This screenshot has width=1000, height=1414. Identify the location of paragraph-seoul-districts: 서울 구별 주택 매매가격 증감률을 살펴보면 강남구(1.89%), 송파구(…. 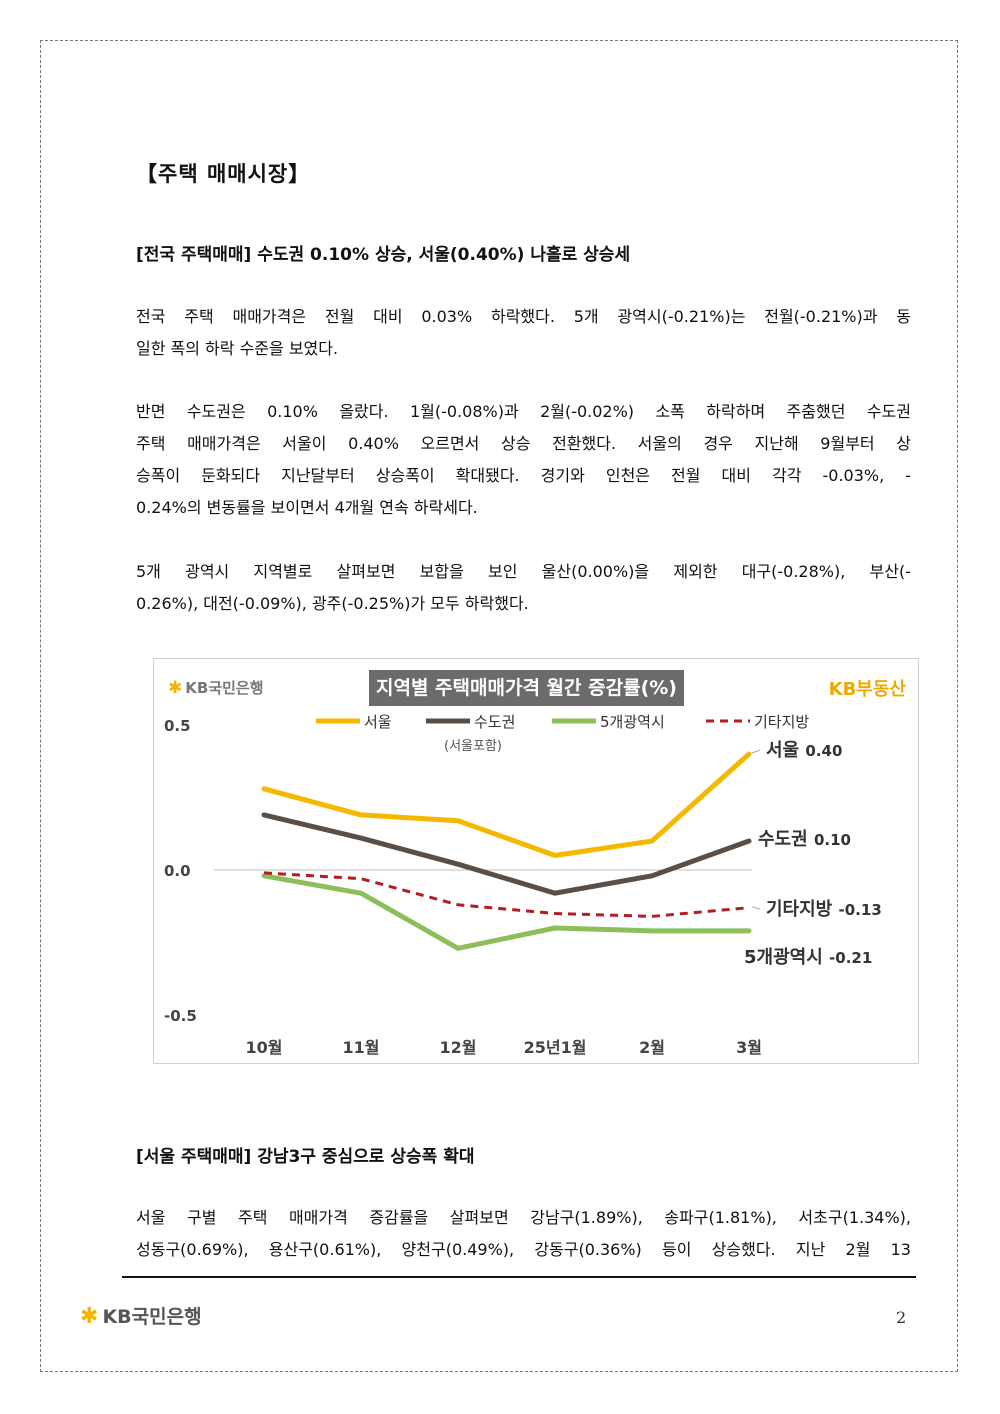
(523, 1234).